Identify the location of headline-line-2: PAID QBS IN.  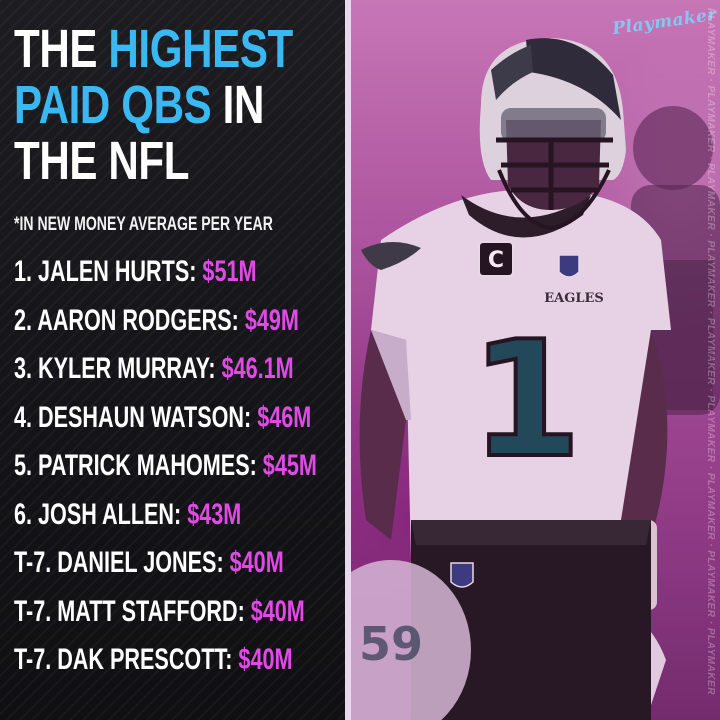
(142, 106).